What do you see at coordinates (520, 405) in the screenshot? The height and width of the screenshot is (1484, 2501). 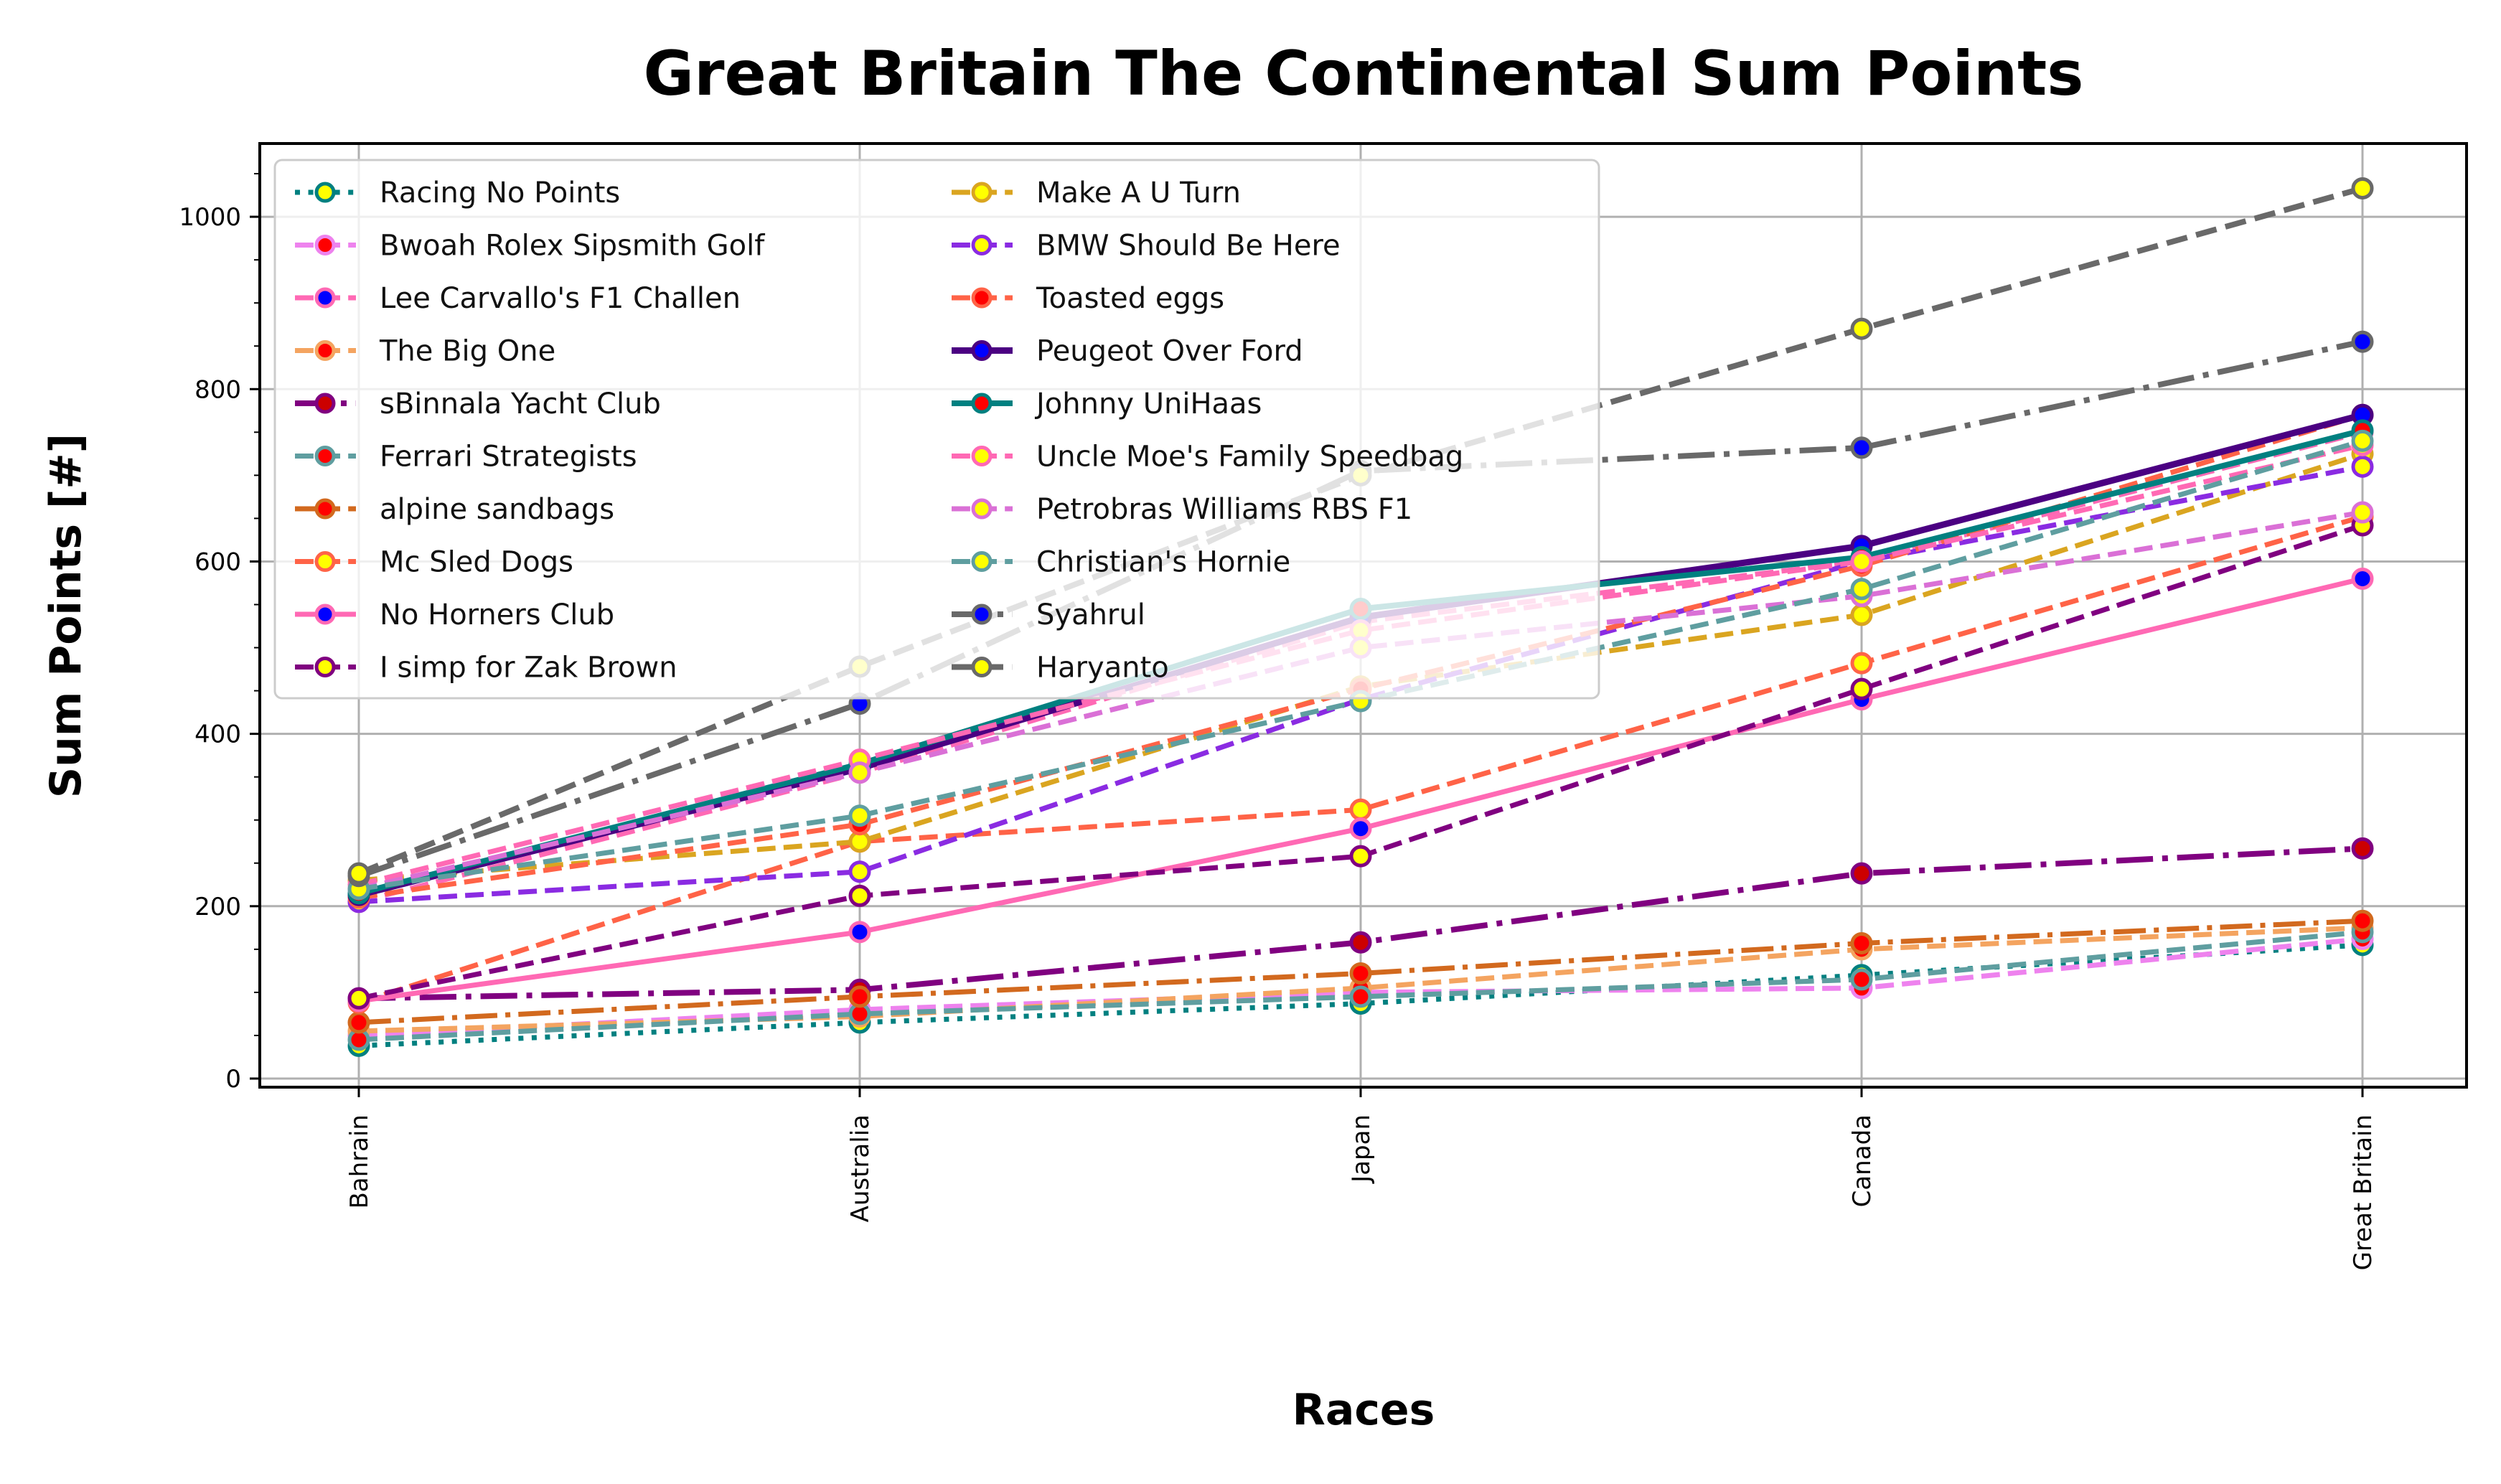 I see `legend-label: sBinnala Yacht Club` at bounding box center [520, 405].